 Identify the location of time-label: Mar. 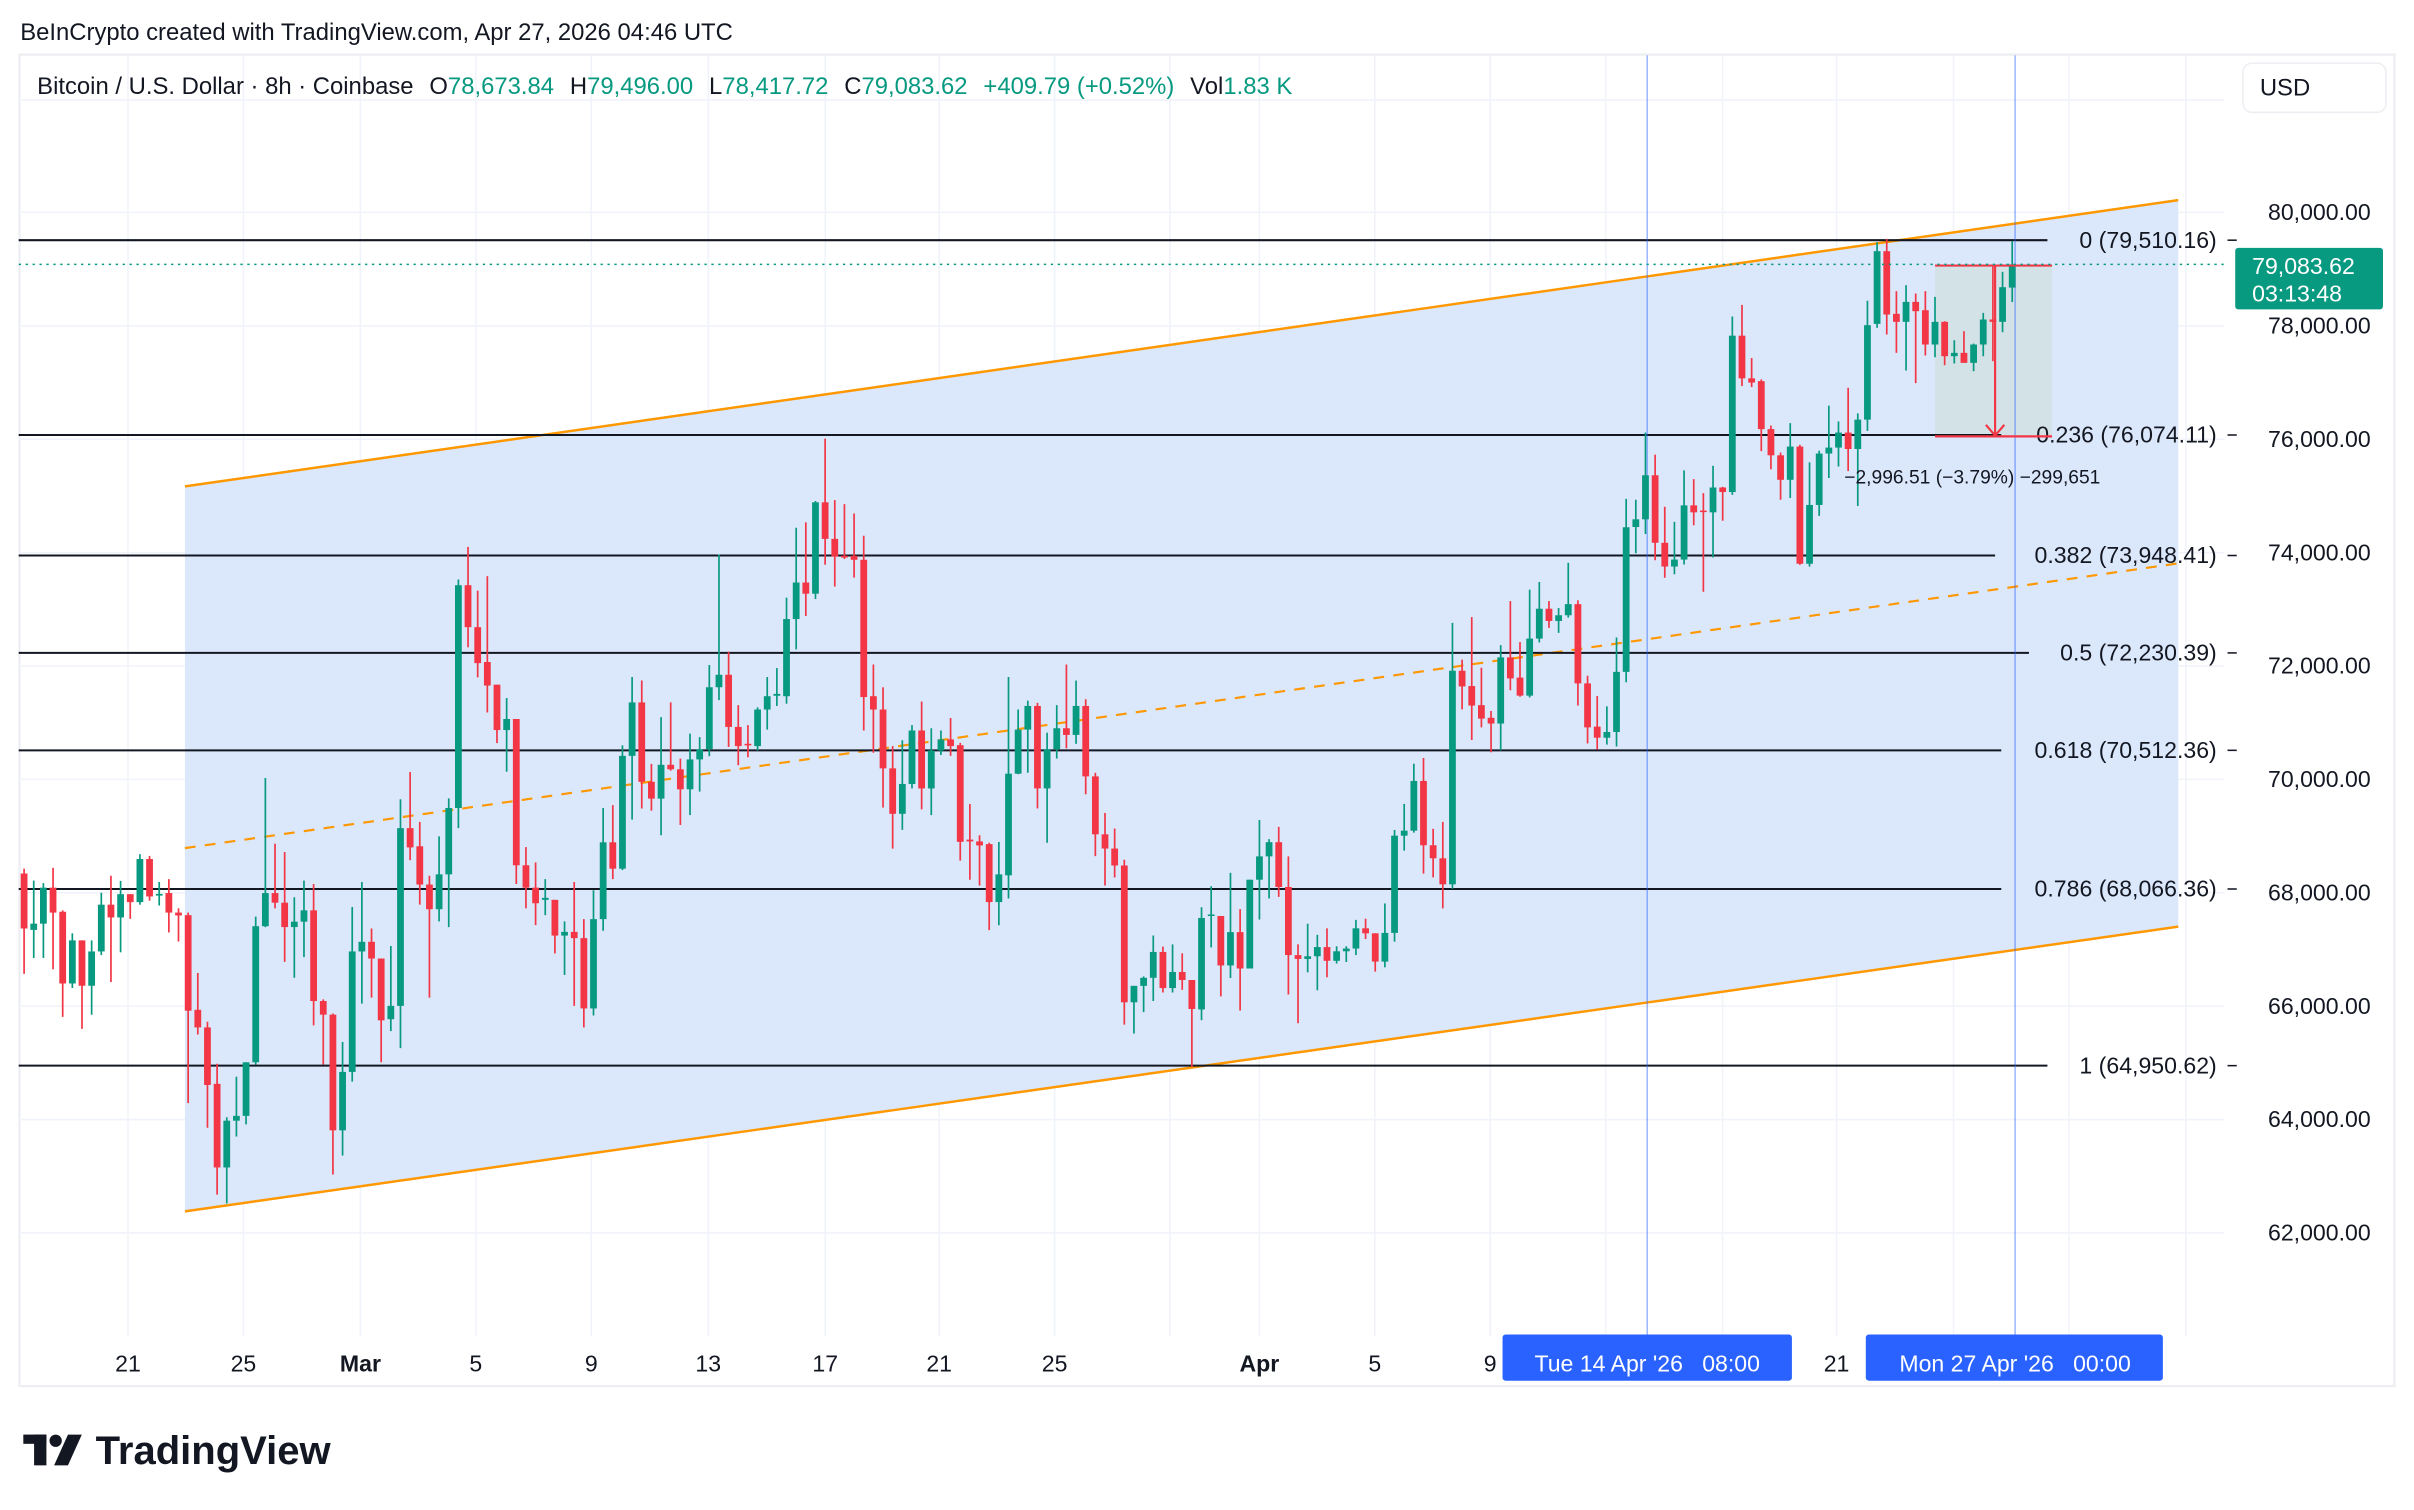
(360, 1363).